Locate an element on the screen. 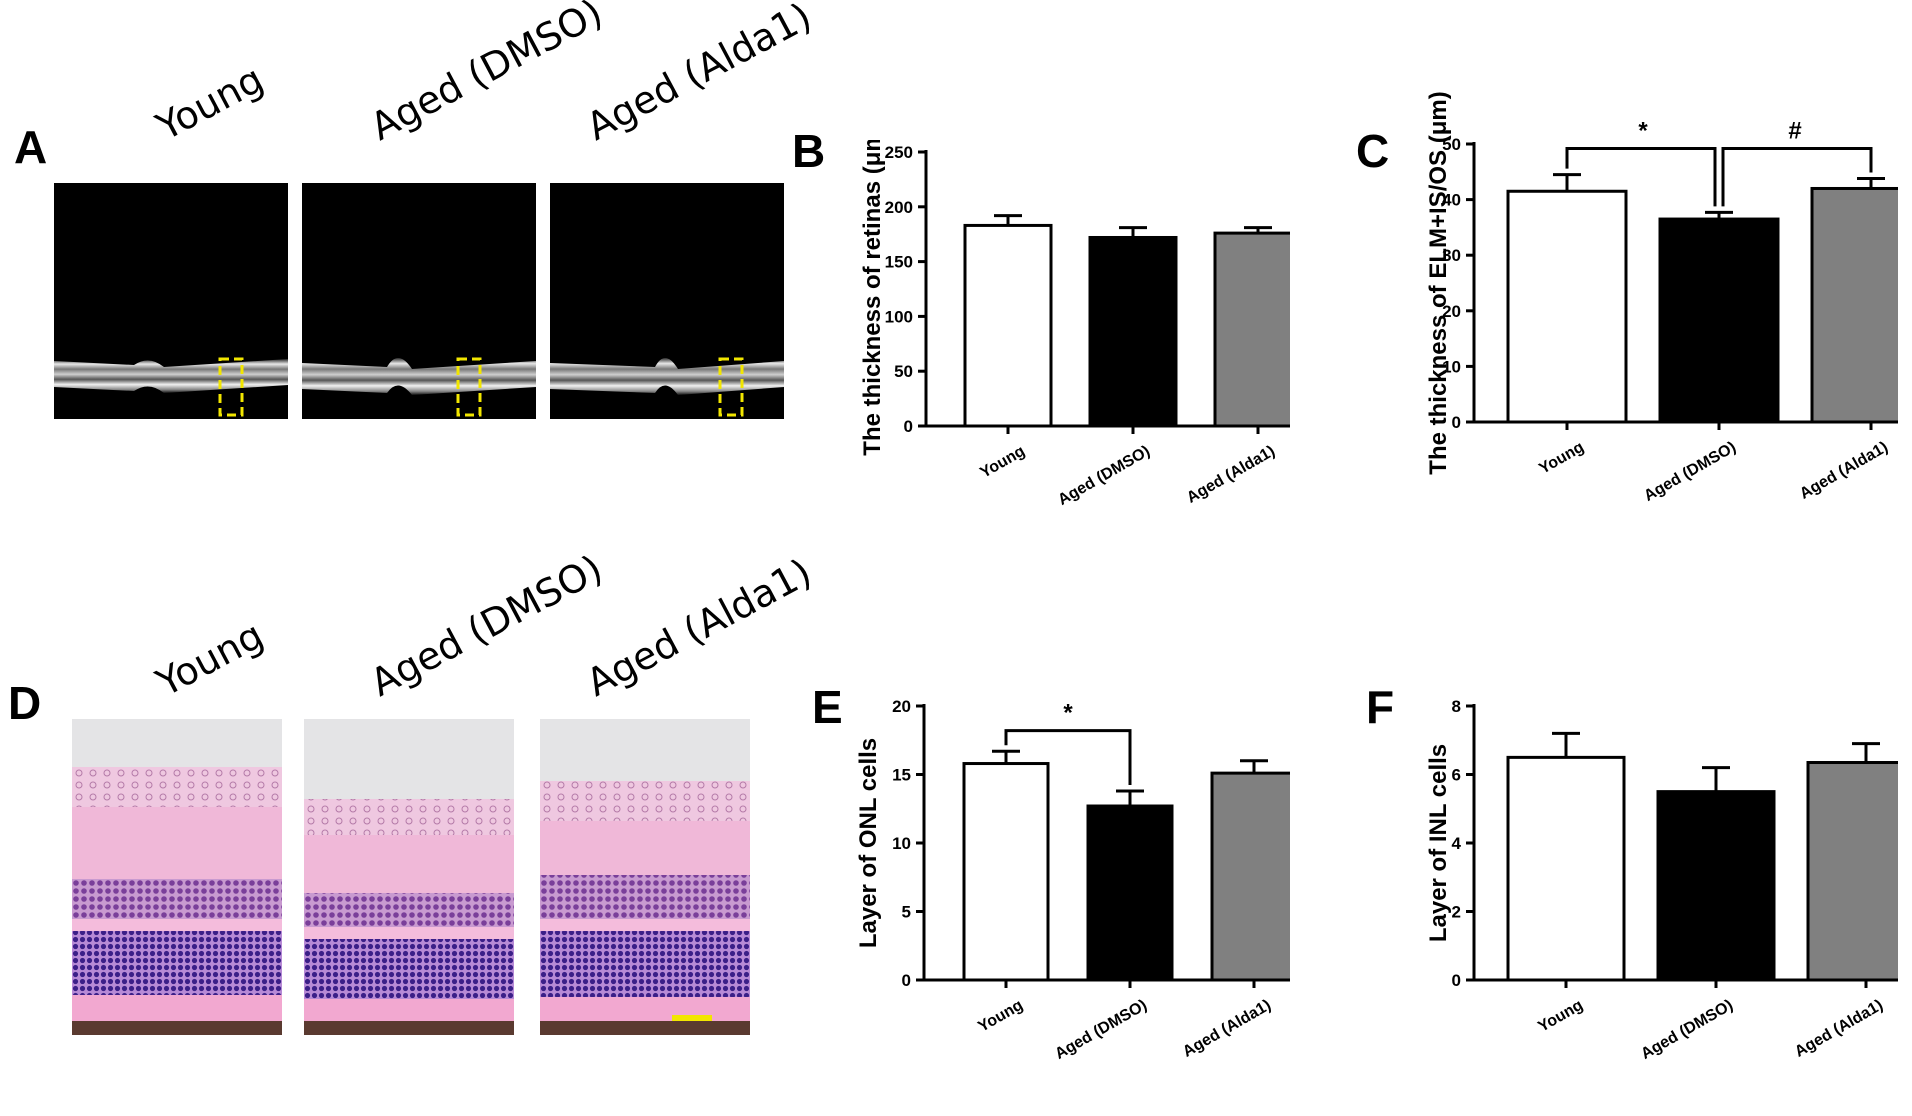 The image size is (1912, 1116). y-tick-label-5: 250 is located at coordinates (899, 152).